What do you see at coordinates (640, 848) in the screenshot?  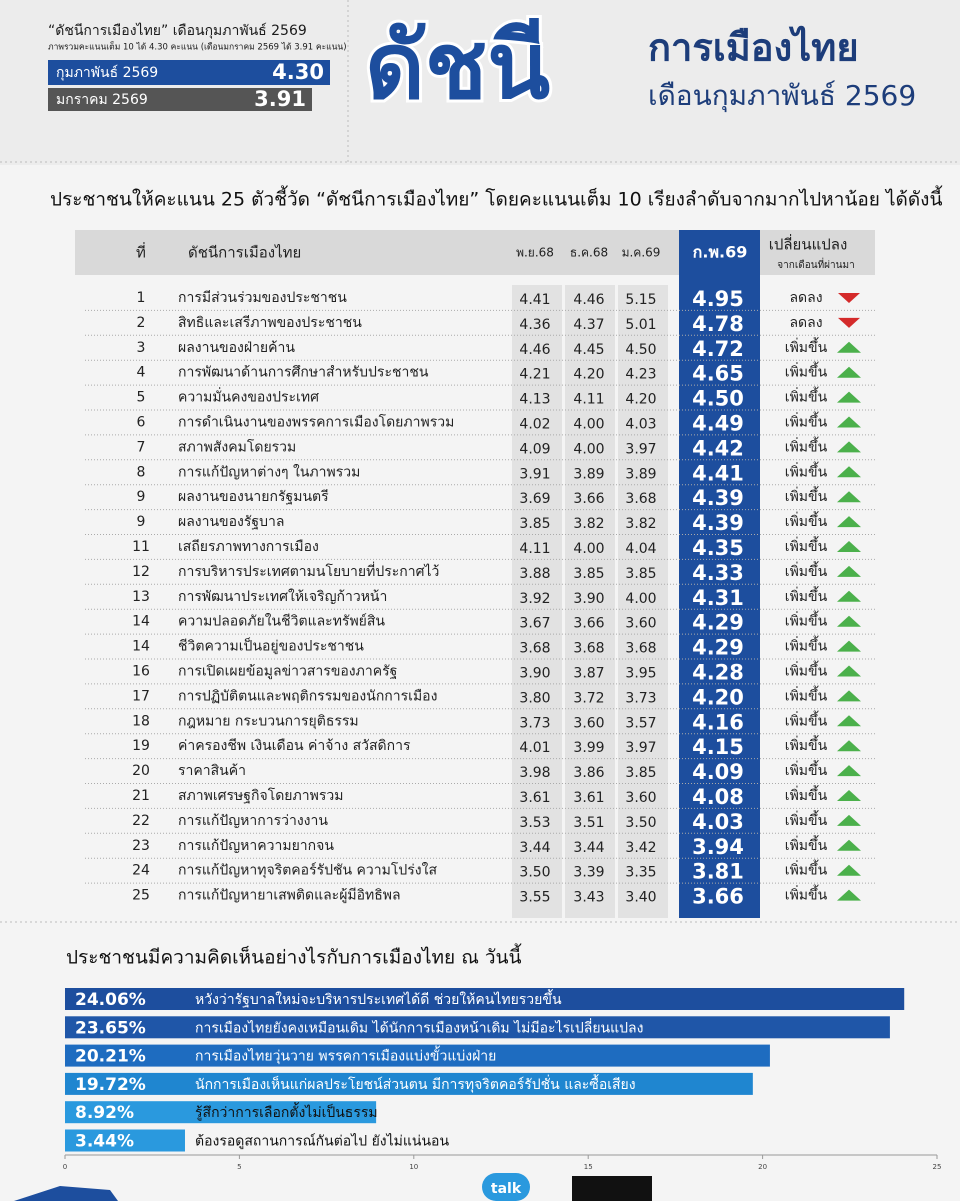 I see `score: 3.42` at bounding box center [640, 848].